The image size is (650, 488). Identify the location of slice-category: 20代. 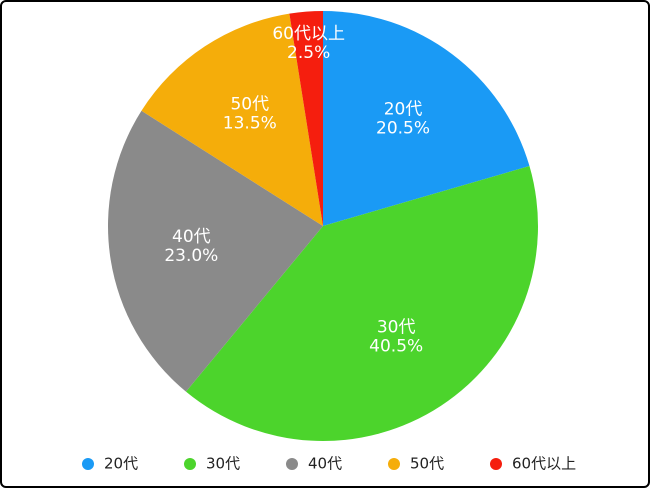
(403, 109).